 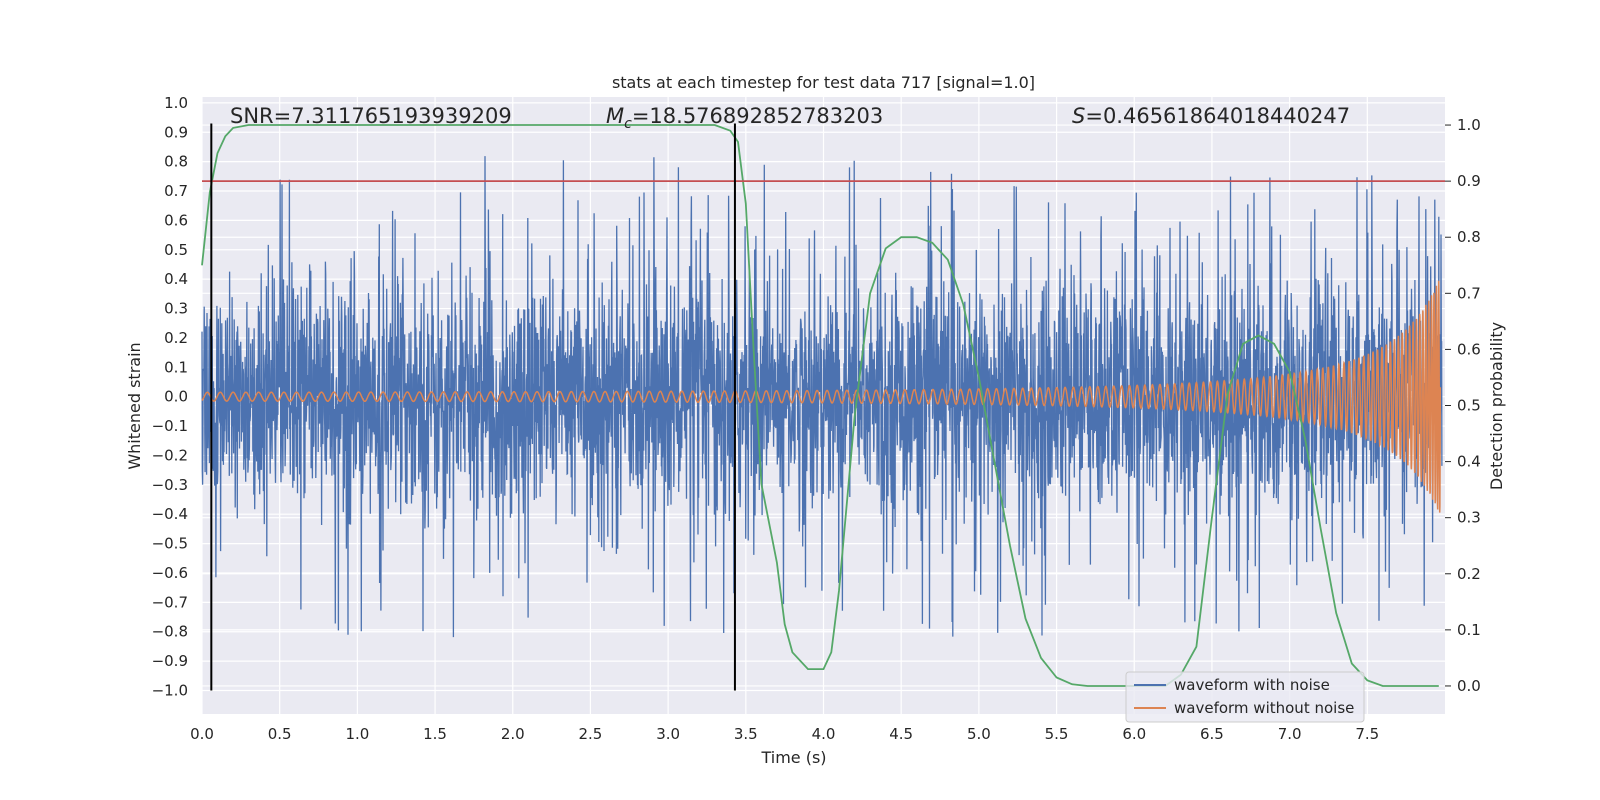 What do you see at coordinates (1469, 574) in the screenshot?
I see `y2-tick-label-8: 0.2` at bounding box center [1469, 574].